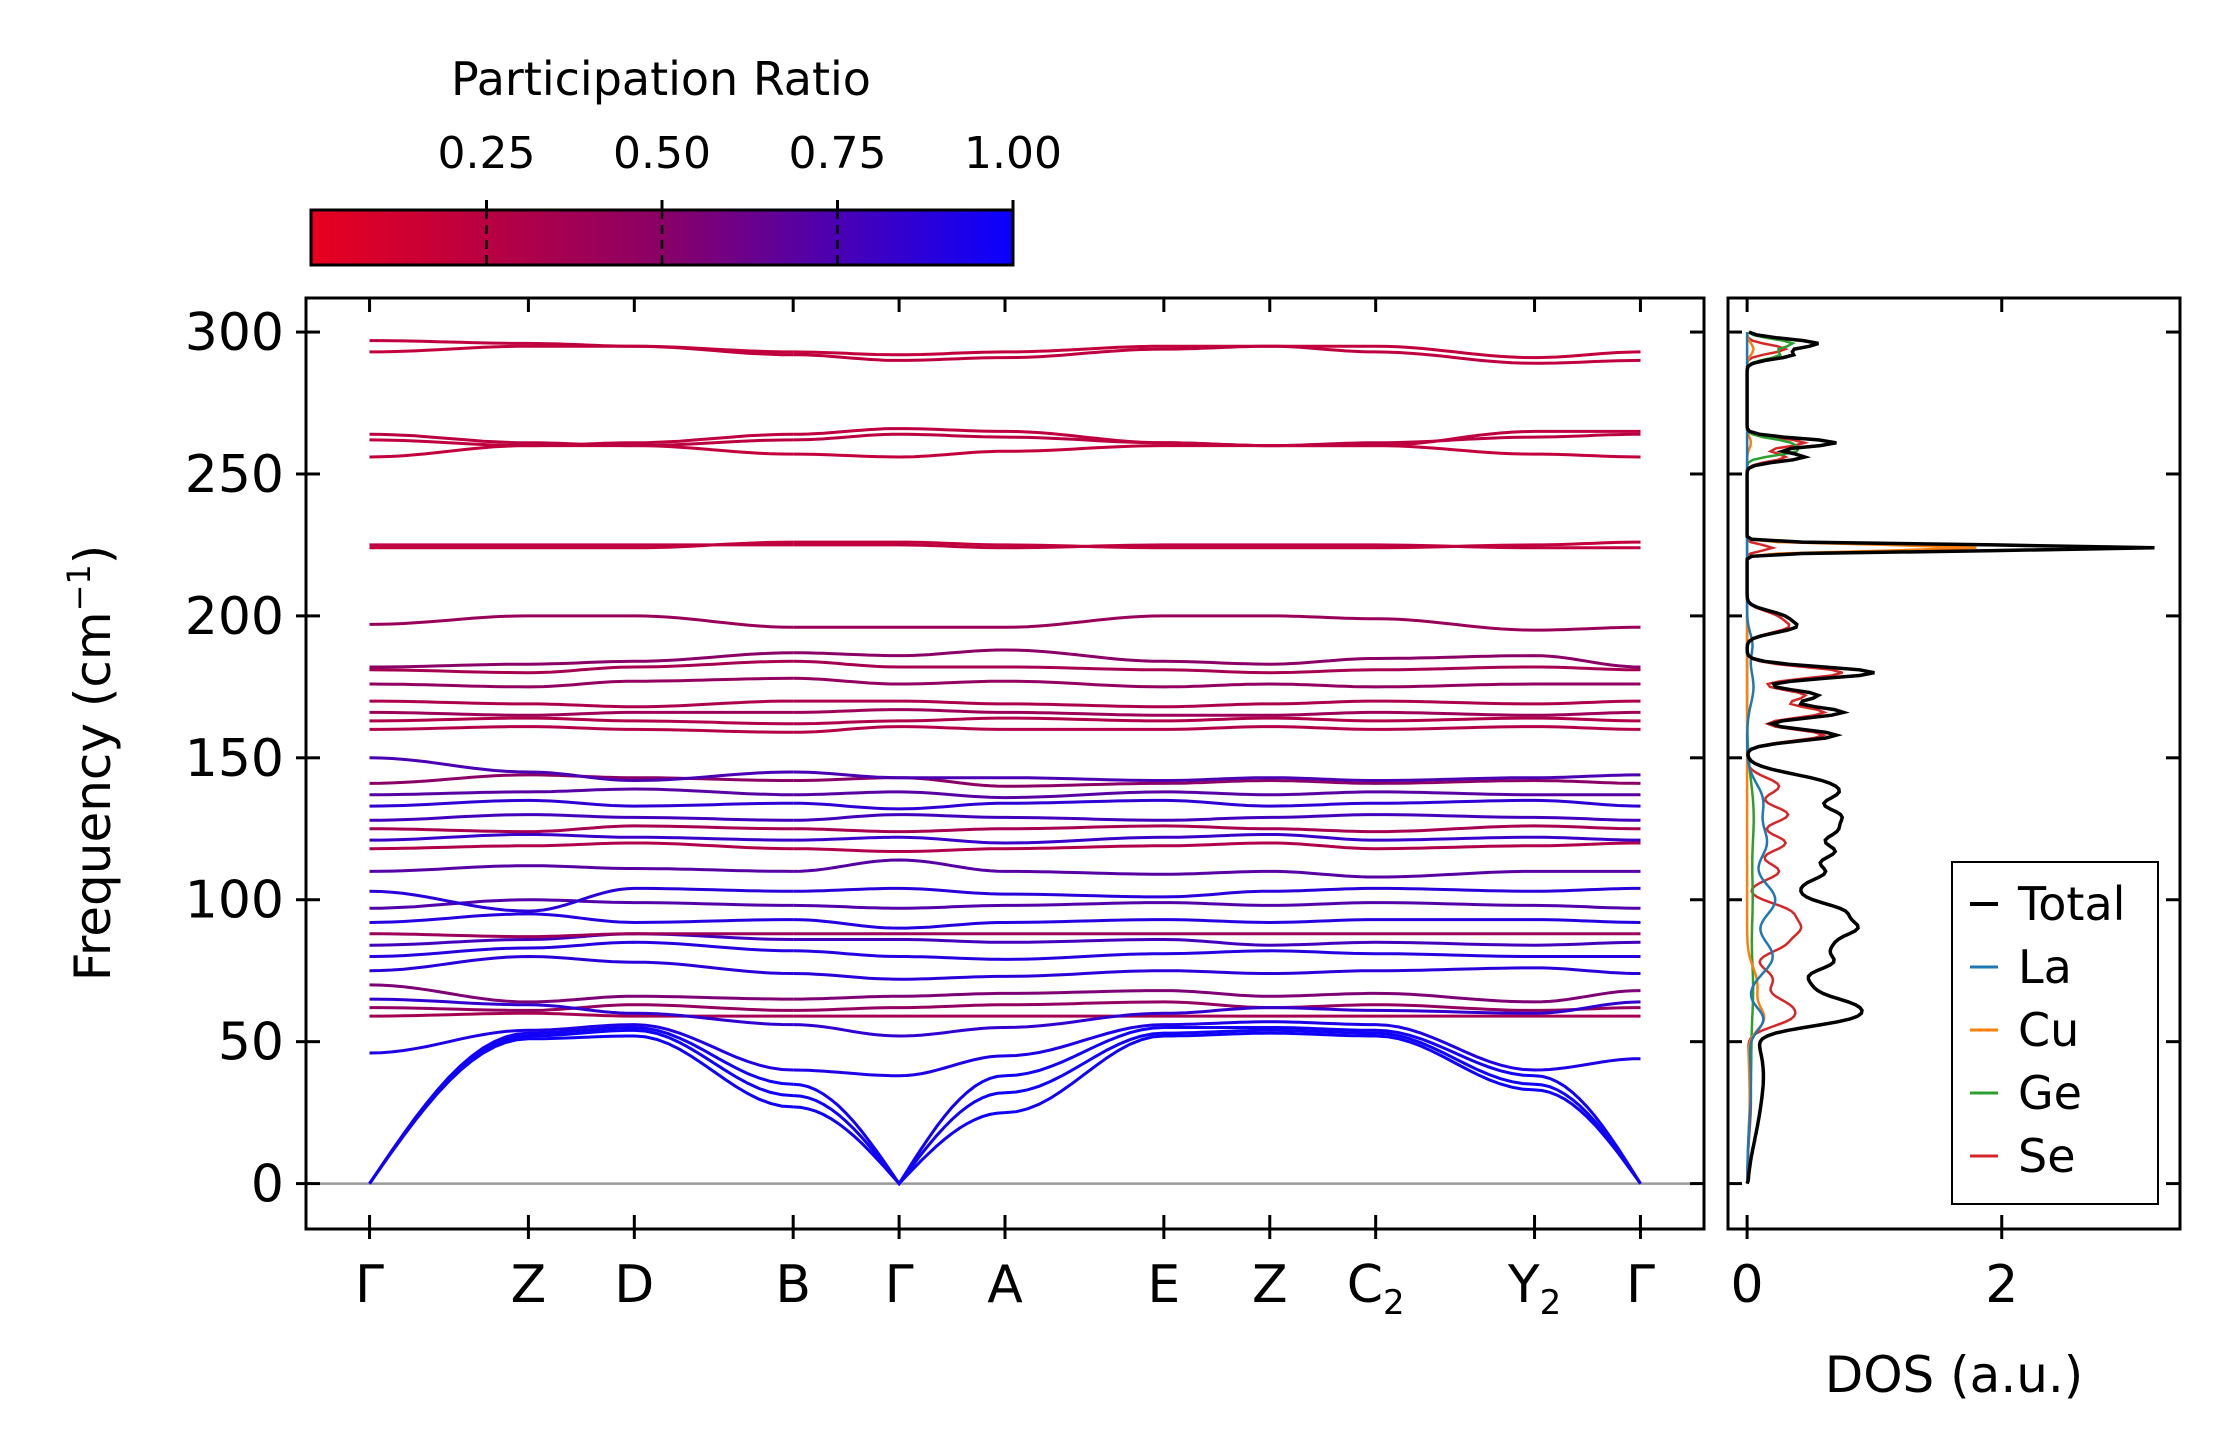 Image resolution: width=2222 pixels, height=1455 pixels. Describe the element at coordinates (1013, 153) in the screenshot. I see `colorbar-tick-label: 1.00` at that location.